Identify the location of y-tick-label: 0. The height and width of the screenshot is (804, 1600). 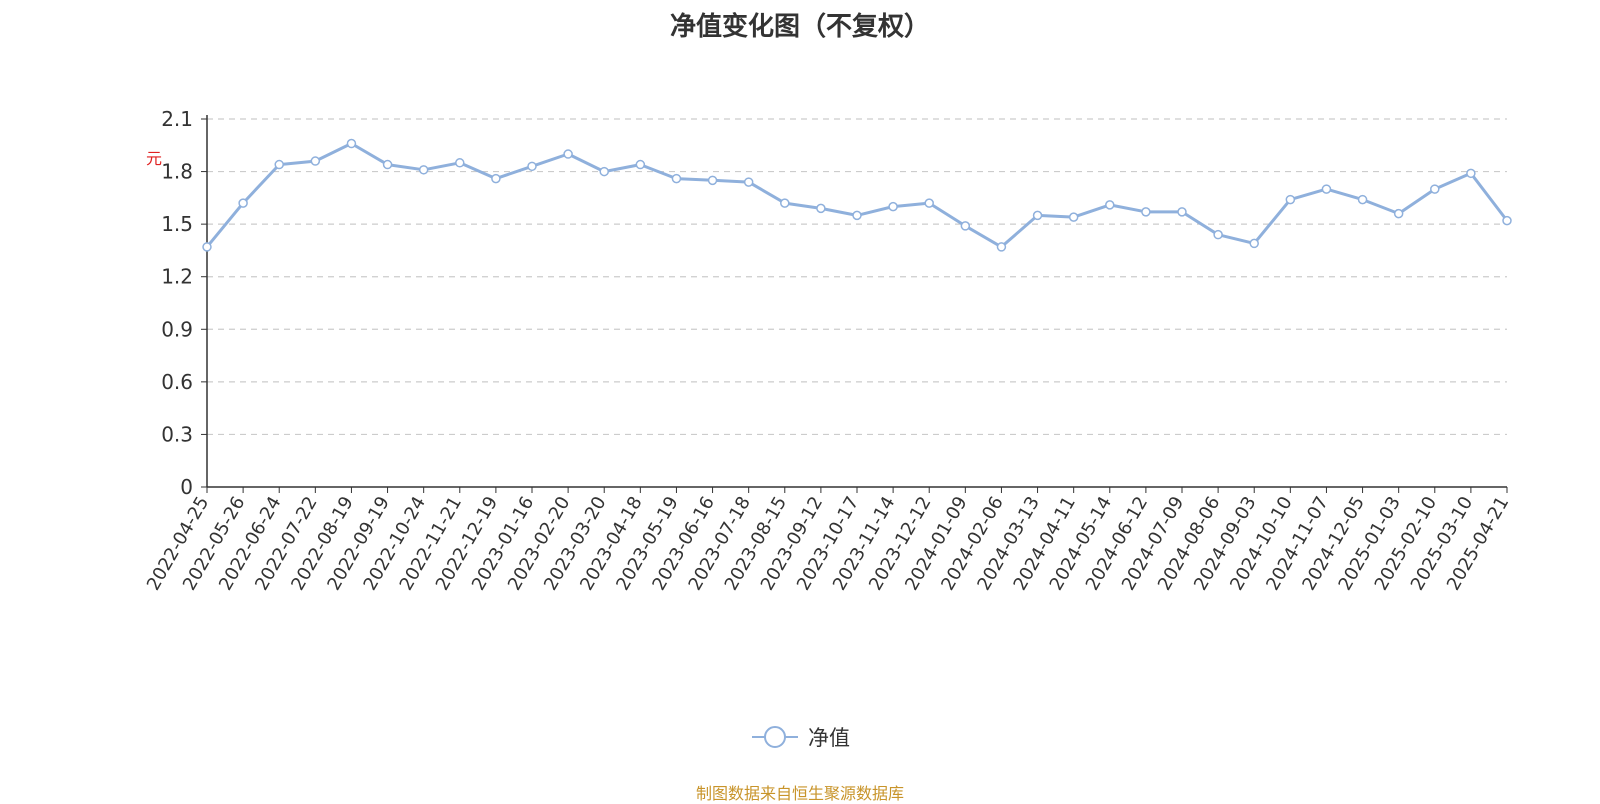
(186, 487).